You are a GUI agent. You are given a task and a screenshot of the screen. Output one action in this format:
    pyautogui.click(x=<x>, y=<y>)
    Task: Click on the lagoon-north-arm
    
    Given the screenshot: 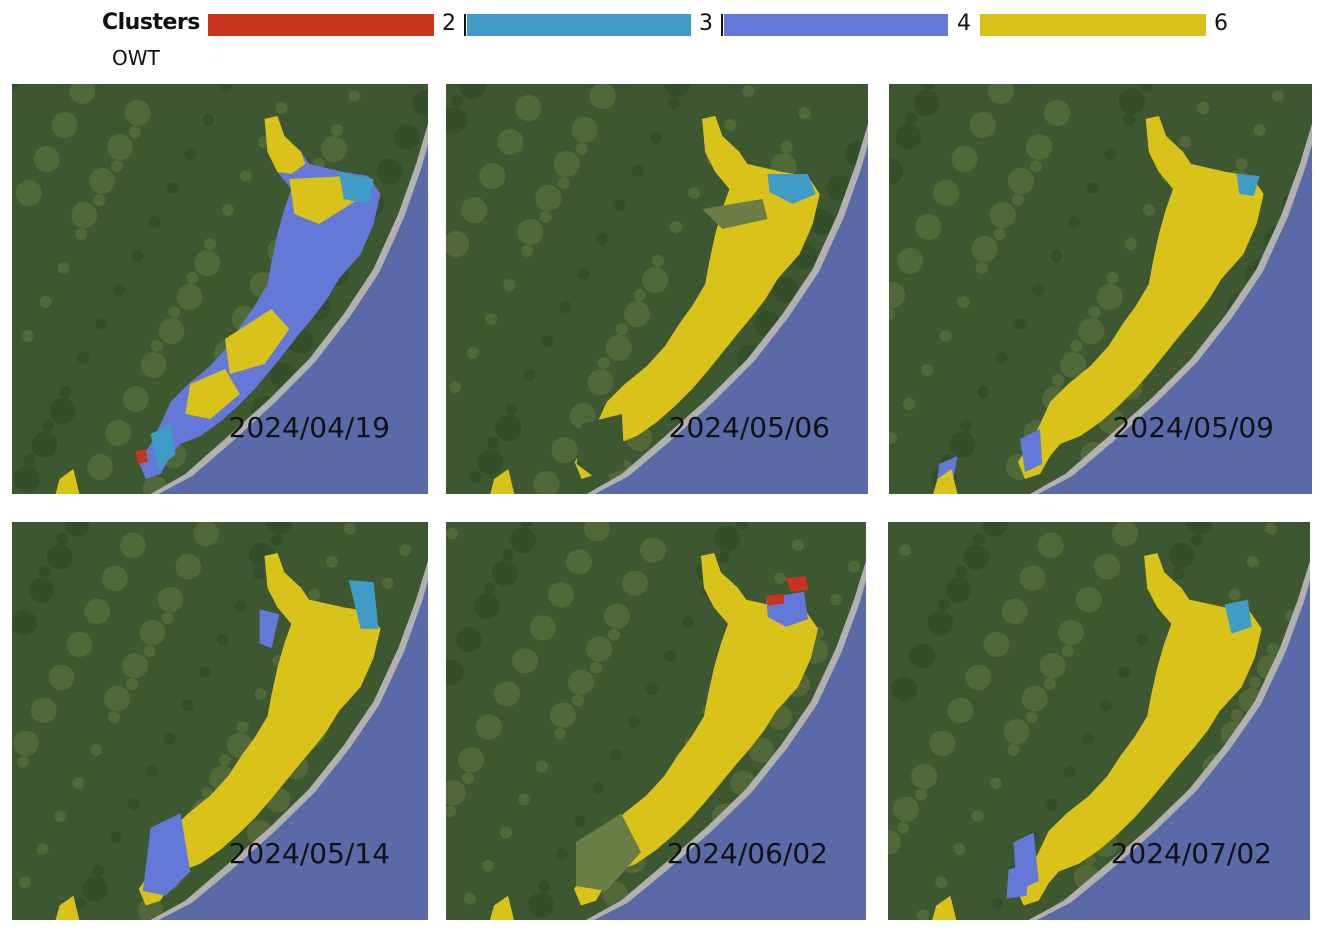 What is the action you would take?
    pyautogui.click(x=723, y=145)
    